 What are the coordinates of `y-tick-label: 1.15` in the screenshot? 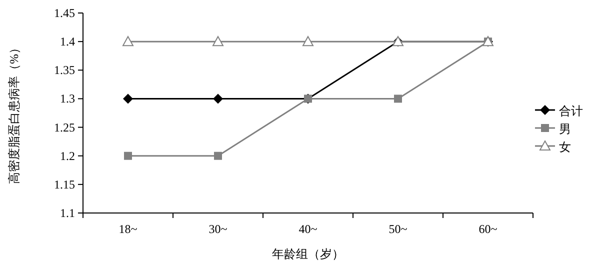 It's located at (64, 184).